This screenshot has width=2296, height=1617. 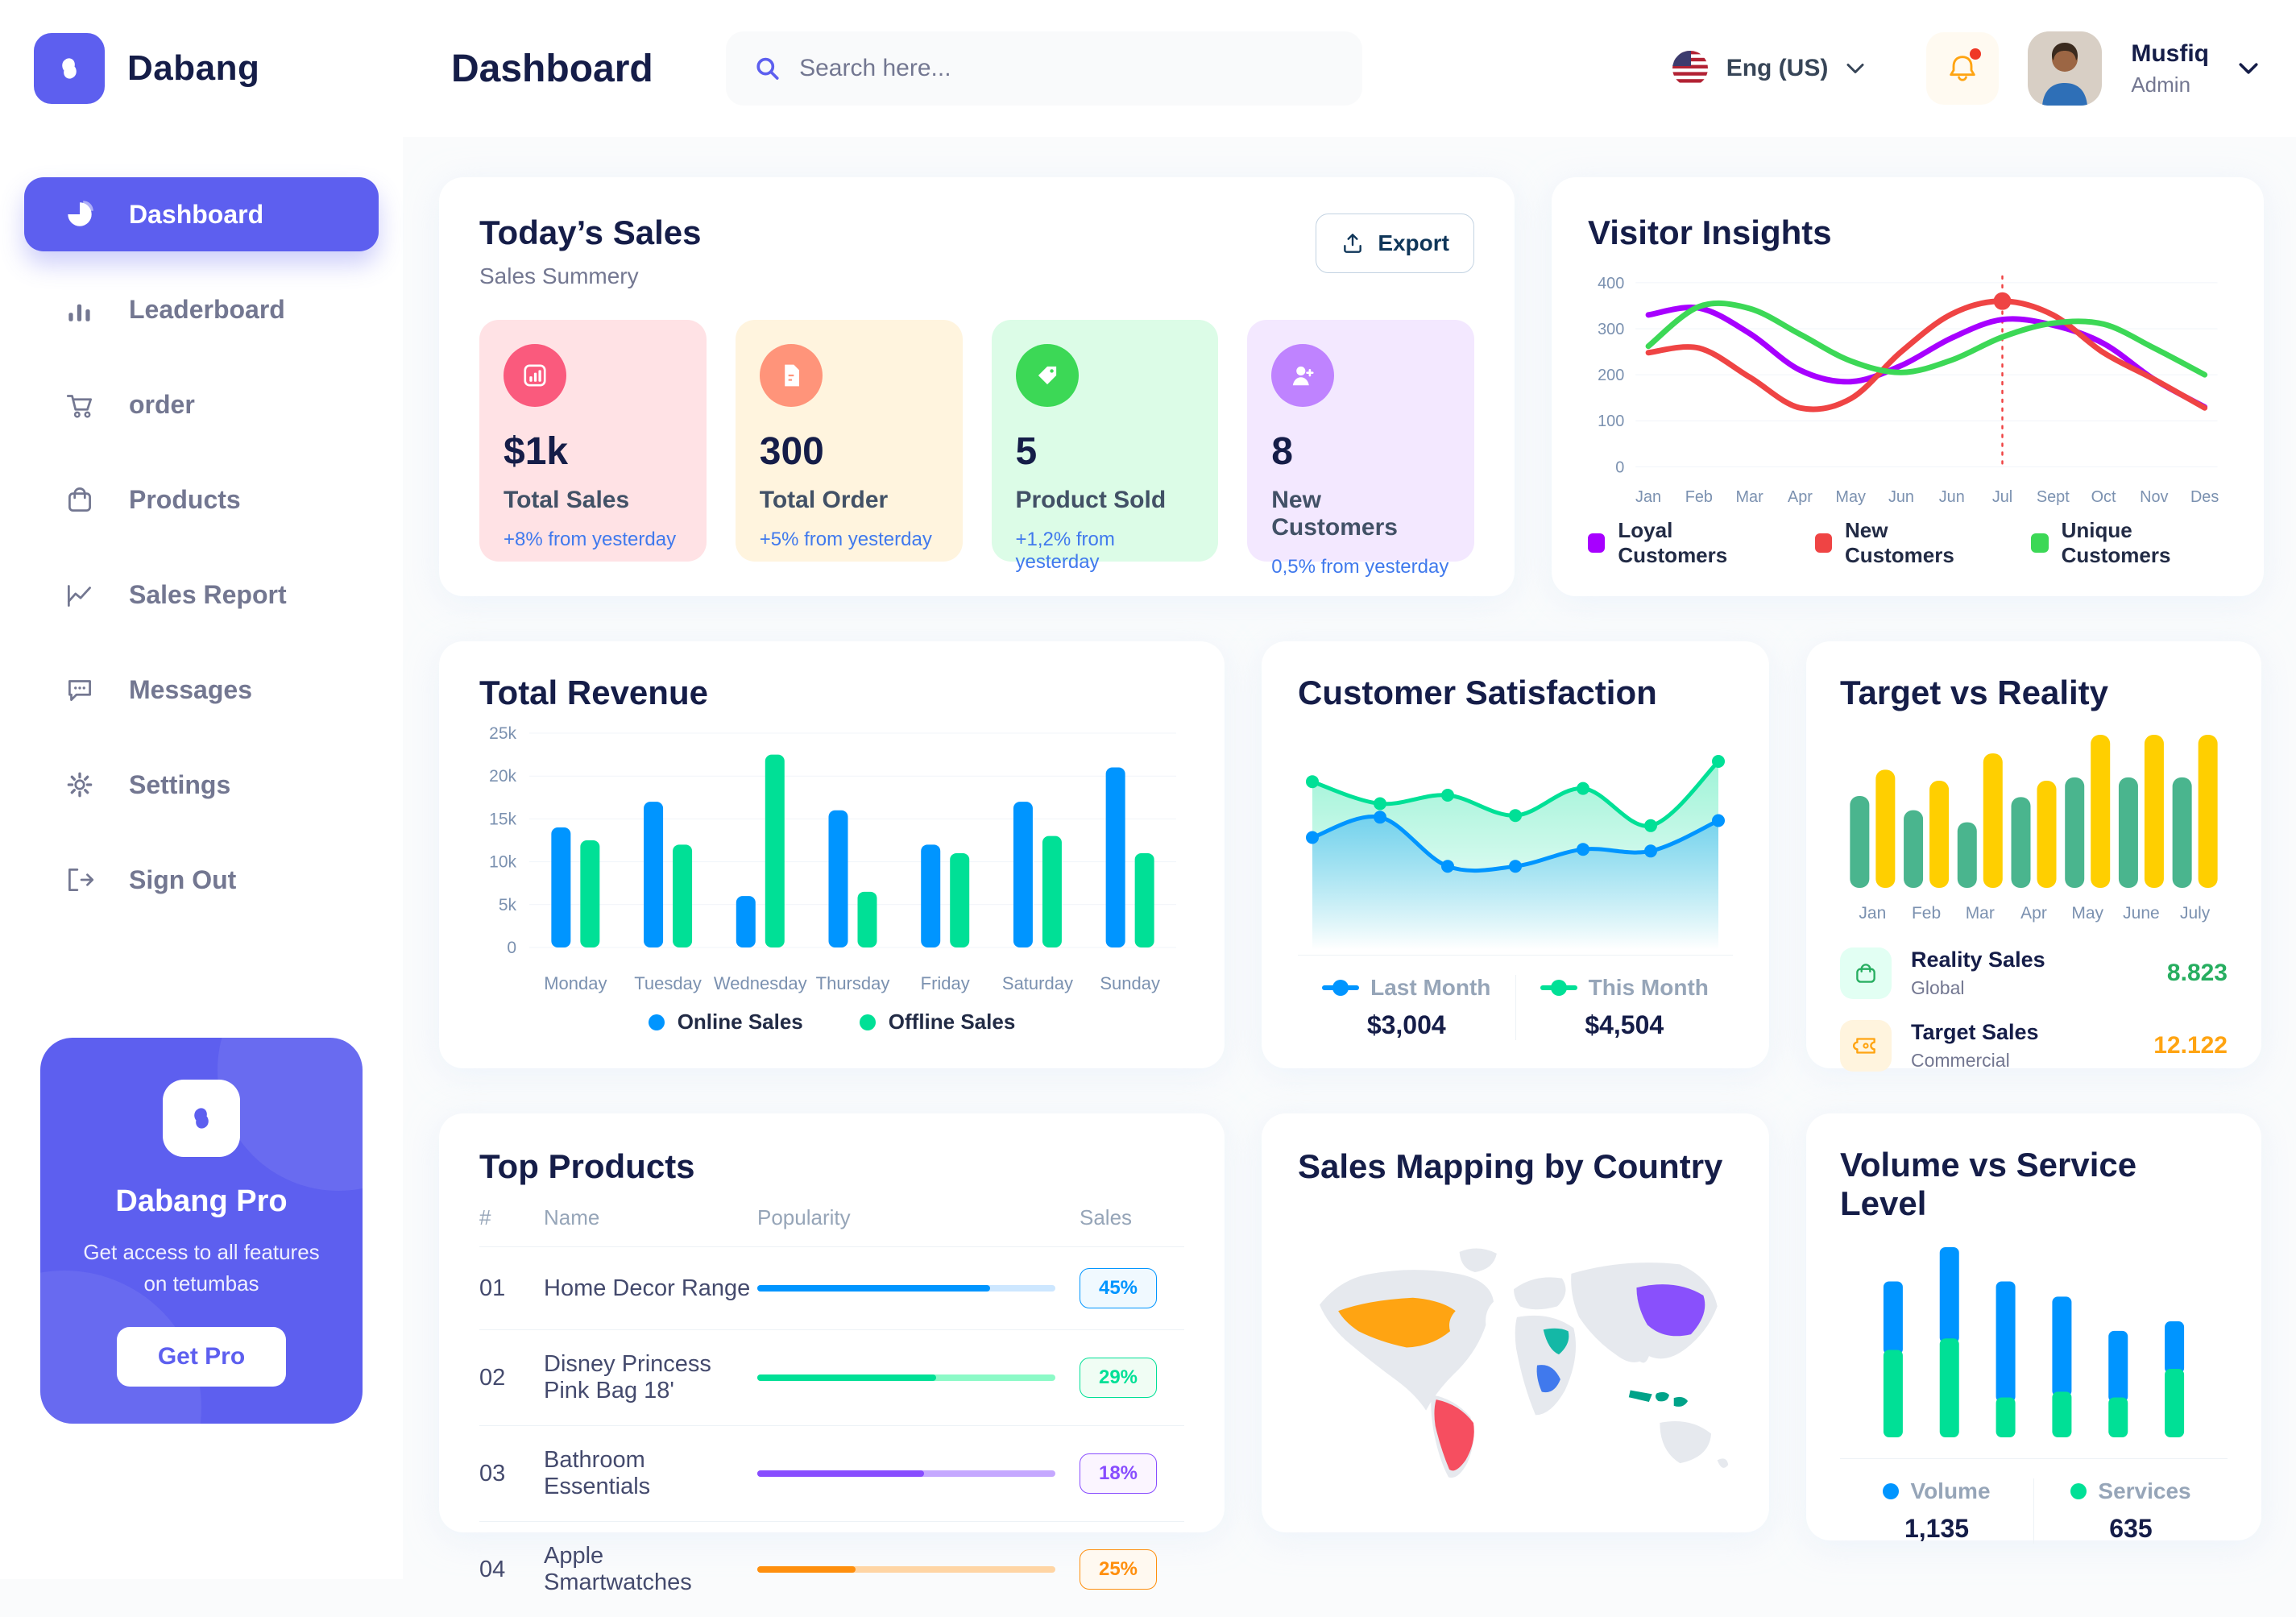 I want to click on search-bar, so click(x=1044, y=68).